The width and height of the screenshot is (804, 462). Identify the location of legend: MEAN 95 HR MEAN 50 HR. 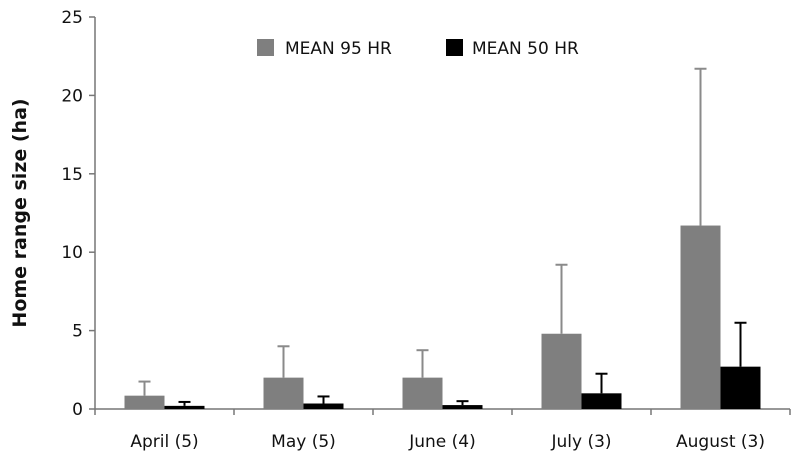
(418, 49).